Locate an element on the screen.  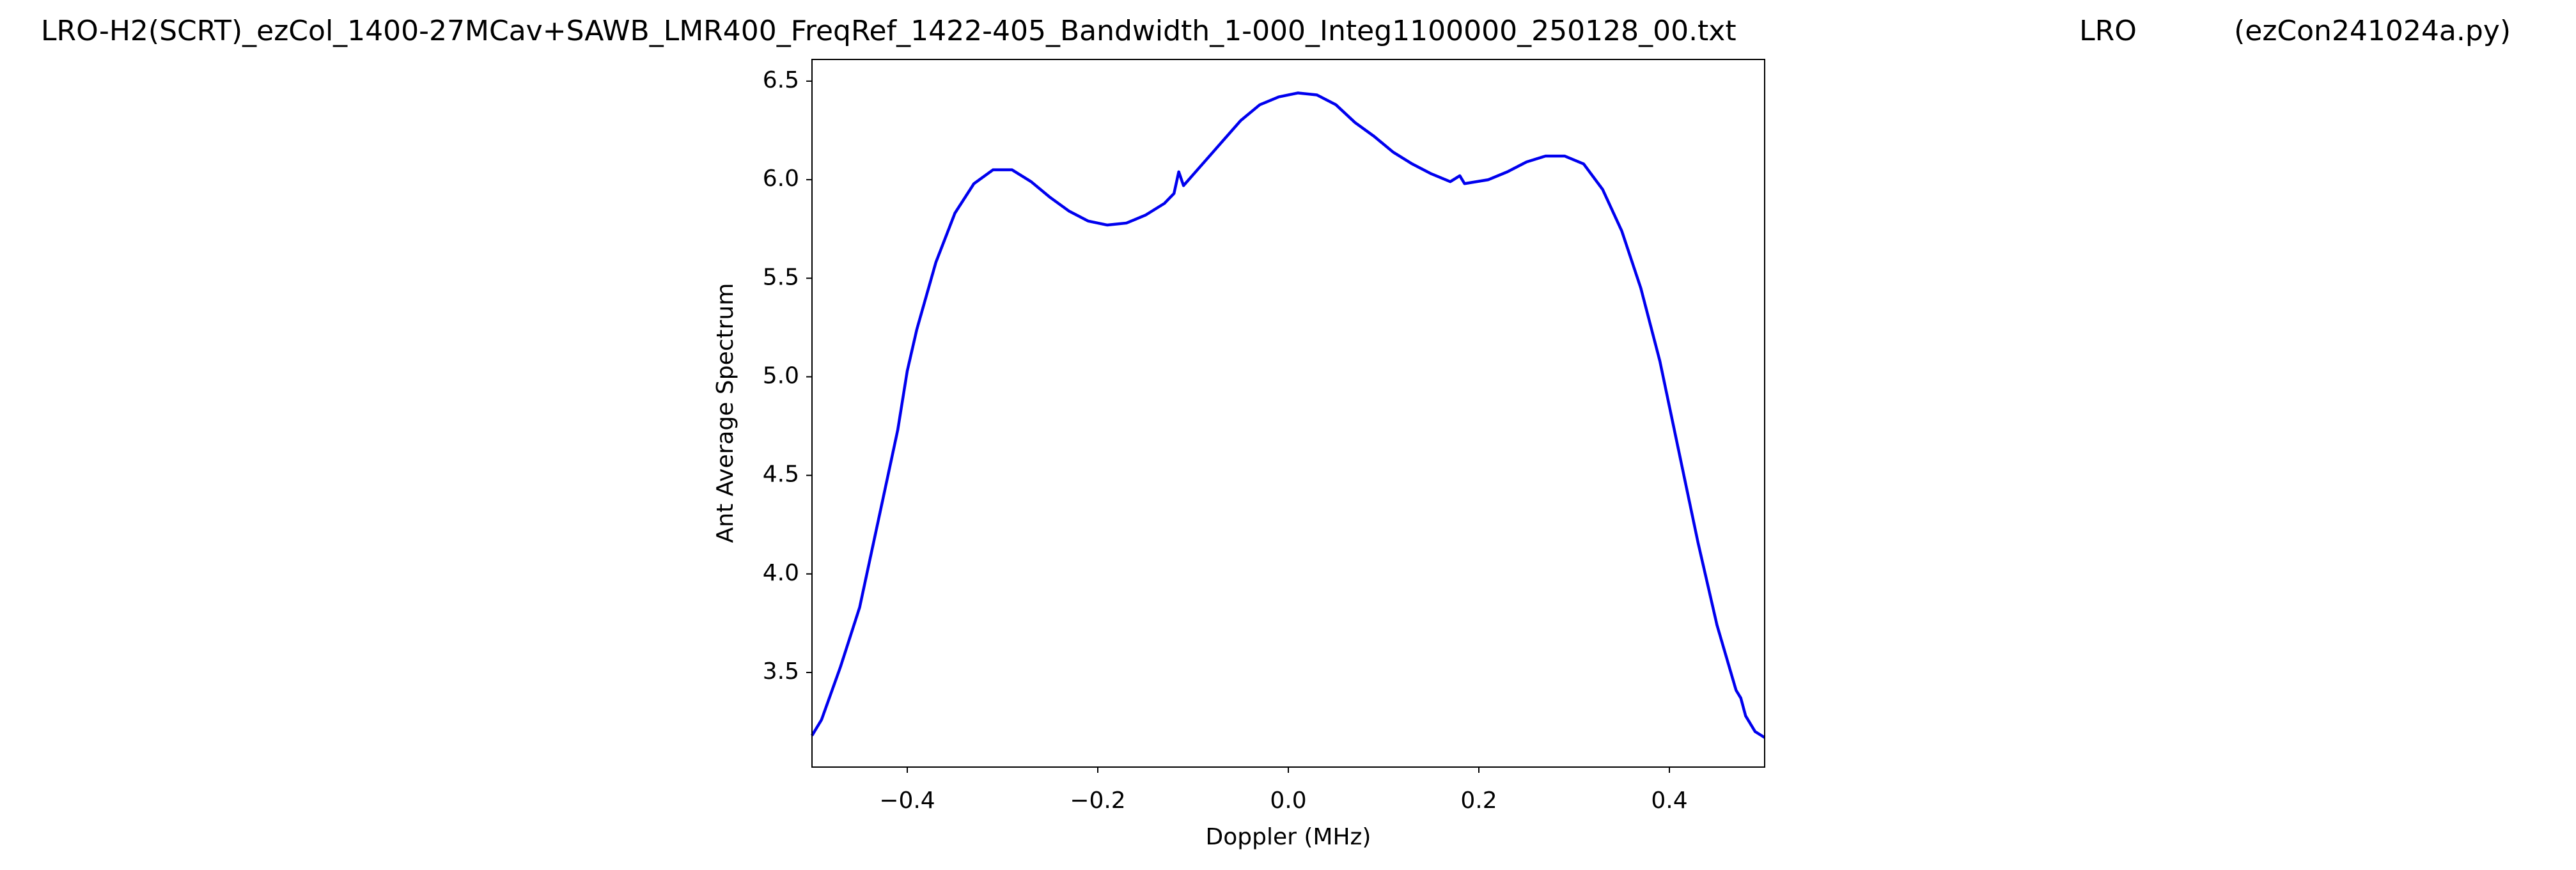
x-tick-label: −0.4 is located at coordinates (907, 801).